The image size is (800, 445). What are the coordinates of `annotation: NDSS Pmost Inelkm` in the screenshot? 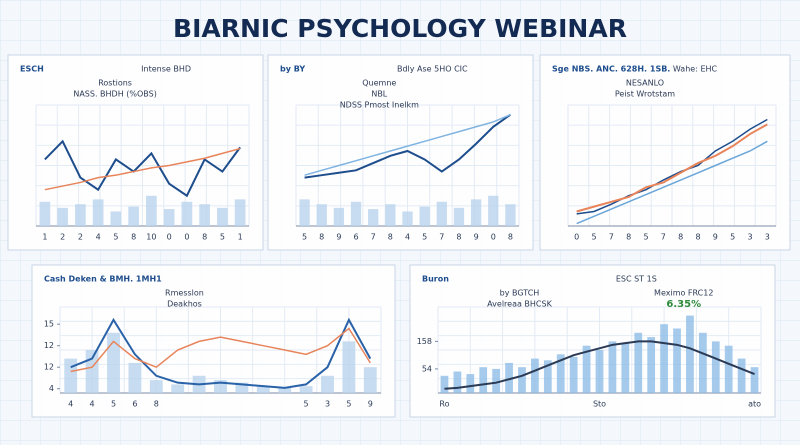 It's located at (379, 105).